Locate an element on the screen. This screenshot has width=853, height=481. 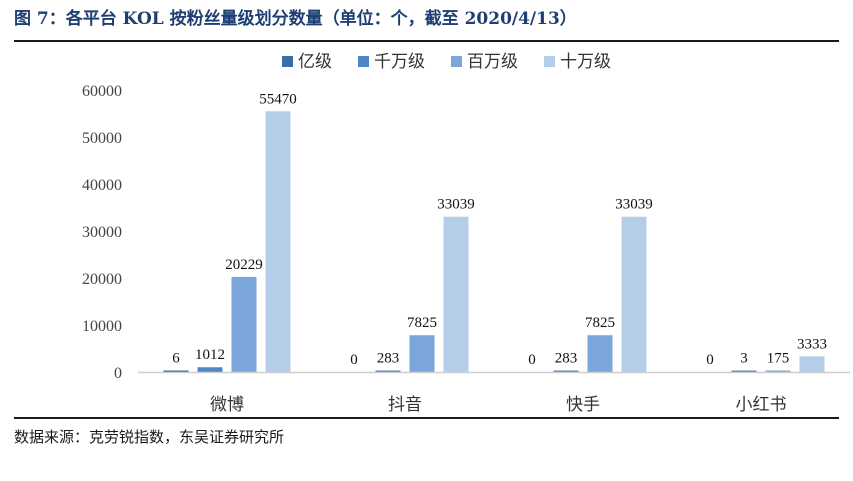
data-label: 3333 is located at coordinates (812, 344).